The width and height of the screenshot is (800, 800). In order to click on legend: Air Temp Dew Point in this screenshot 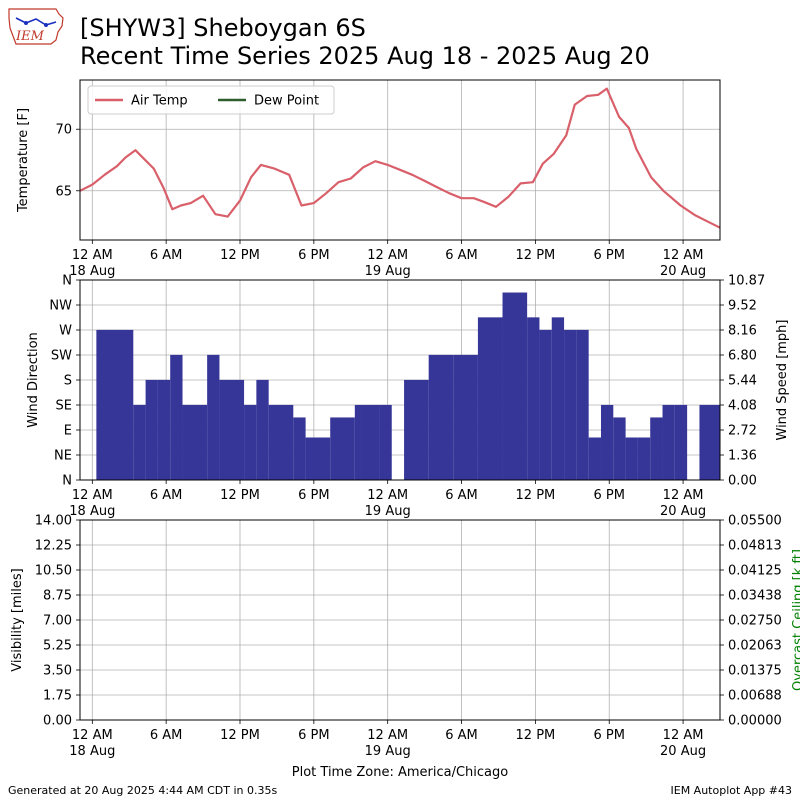, I will do `click(211, 100)`.